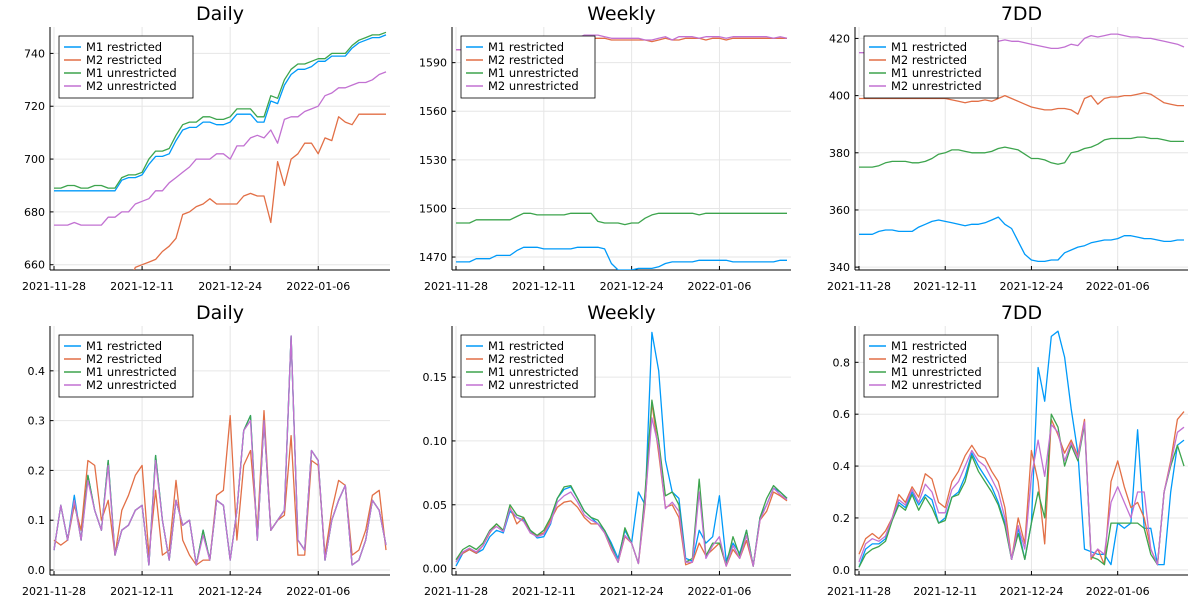 Image resolution: width=1200 pixels, height=600 pixels. I want to click on y-tick-label: 360, so click(839, 210).